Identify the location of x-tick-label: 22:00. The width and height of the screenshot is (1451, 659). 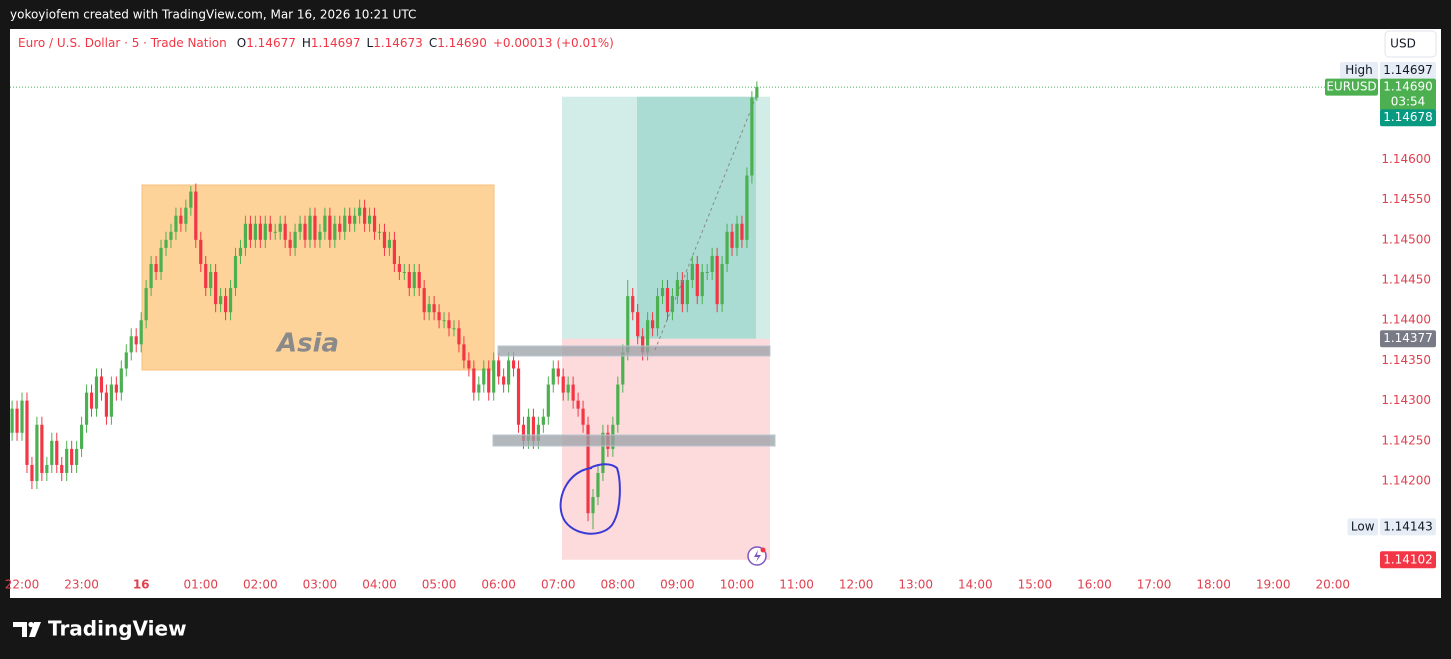
(22, 585).